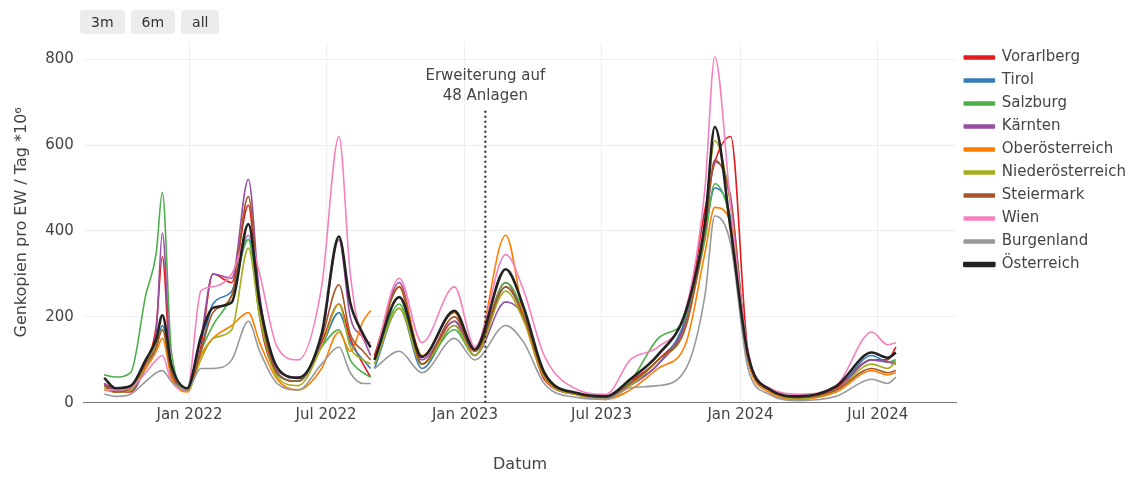  What do you see at coordinates (520, 463) in the screenshot?
I see `x-axis-title: Datum` at bounding box center [520, 463].